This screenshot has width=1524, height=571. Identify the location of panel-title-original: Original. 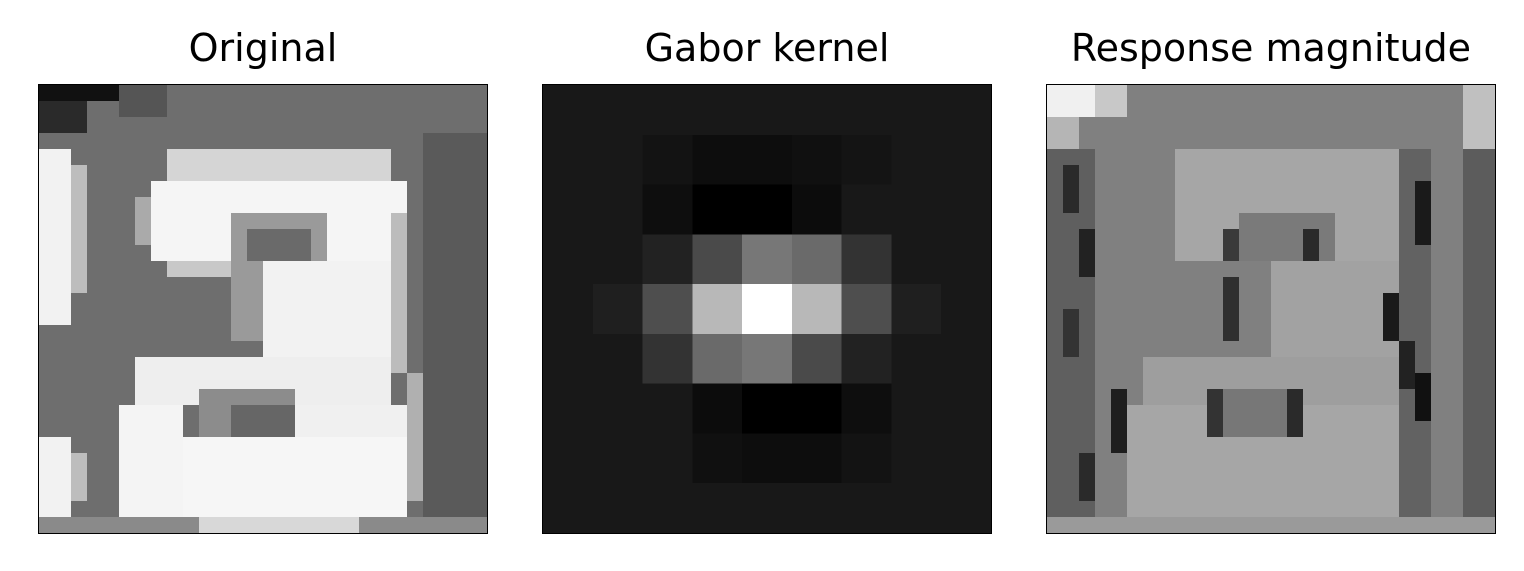
(263, 48).